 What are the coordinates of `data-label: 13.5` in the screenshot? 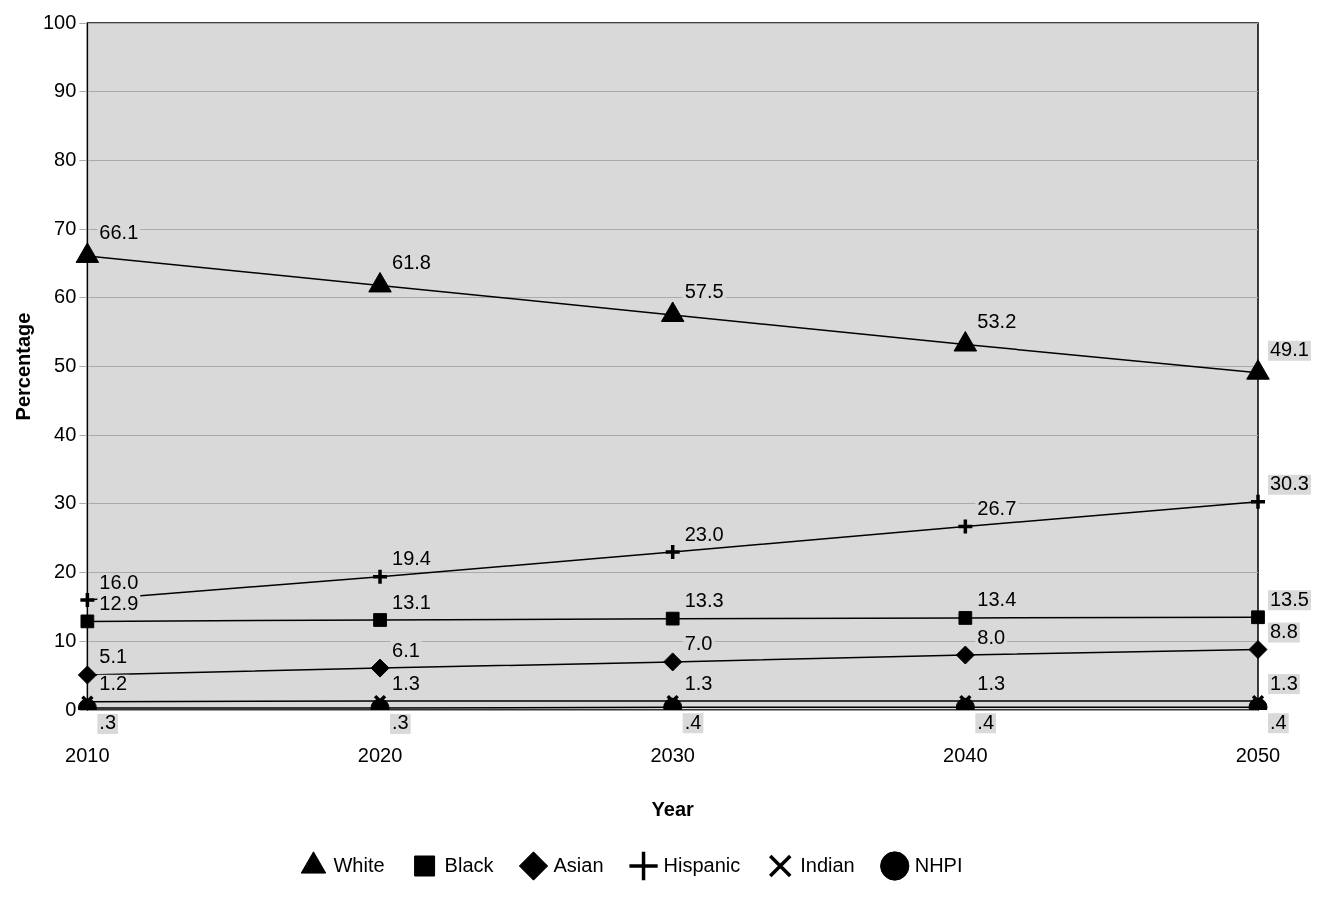 It's located at (1289, 598).